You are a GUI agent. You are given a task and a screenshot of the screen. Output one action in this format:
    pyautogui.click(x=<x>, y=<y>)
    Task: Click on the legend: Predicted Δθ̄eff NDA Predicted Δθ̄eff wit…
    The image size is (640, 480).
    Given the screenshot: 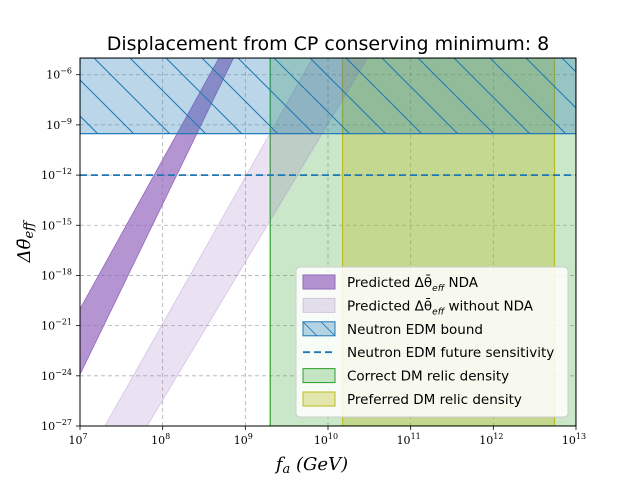 What is the action you would take?
    pyautogui.click(x=432, y=342)
    